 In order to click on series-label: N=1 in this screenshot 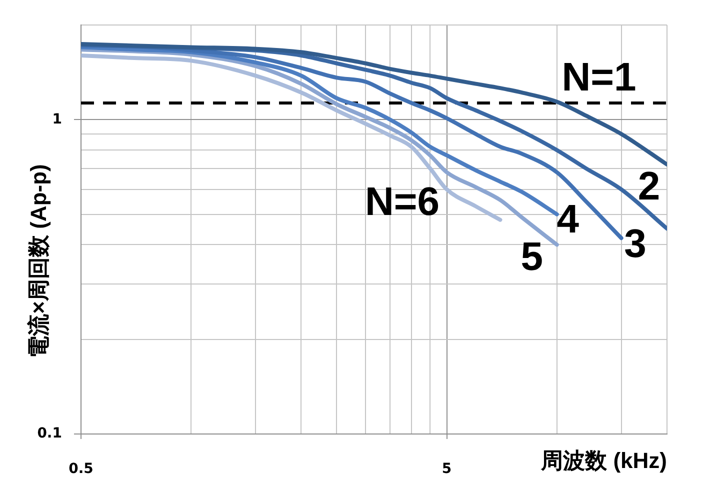, I will do `click(599, 78)`.